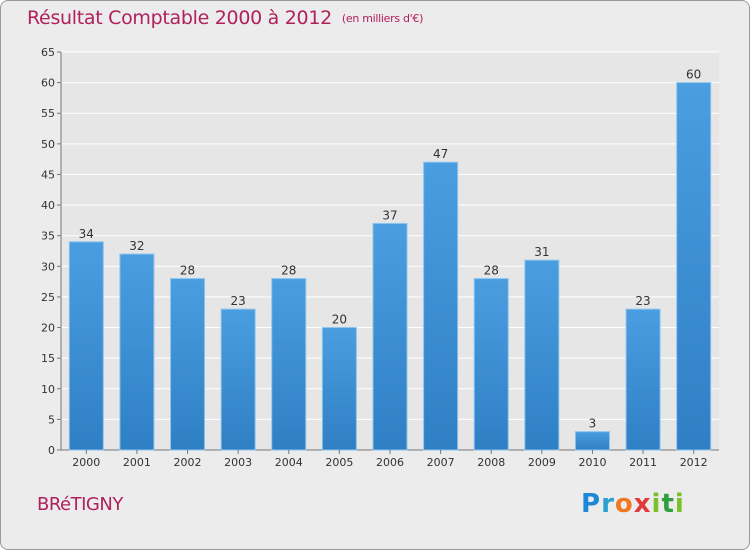 The height and width of the screenshot is (550, 750). Describe the element at coordinates (48, 266) in the screenshot. I see `y-tick-label: 30` at that location.